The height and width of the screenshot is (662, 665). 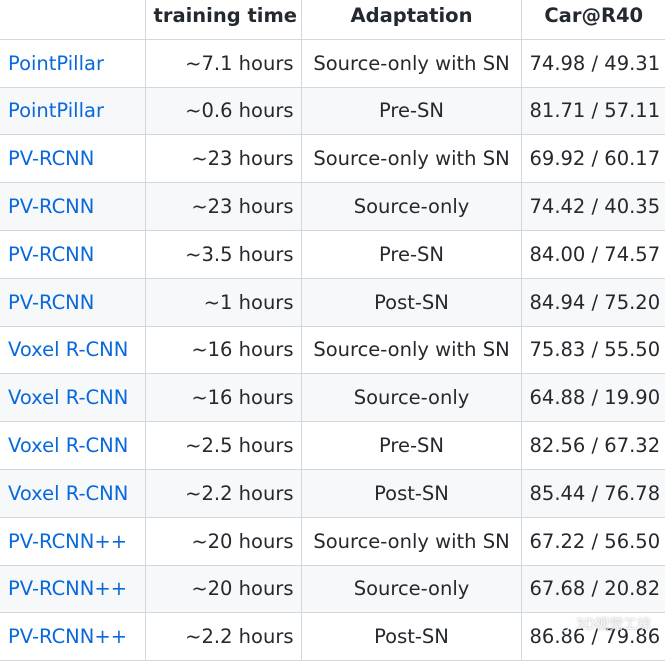 I want to click on training-time-cell: ~1 hours, so click(x=223, y=302).